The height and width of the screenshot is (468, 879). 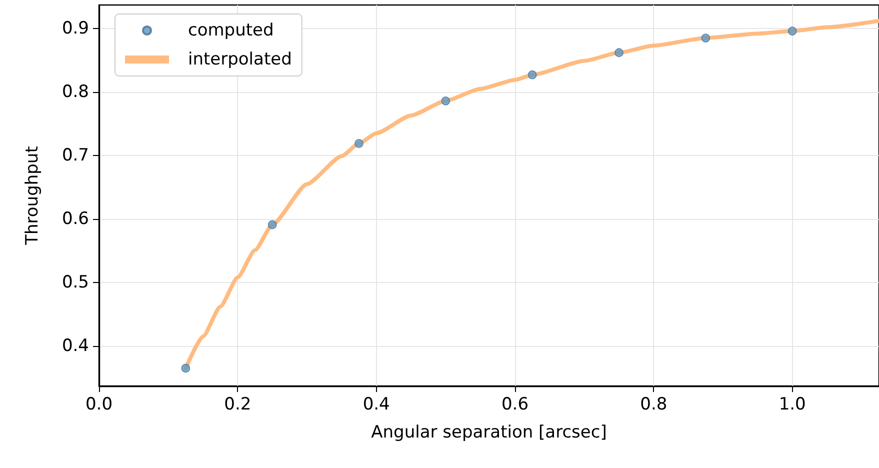 What do you see at coordinates (75, 346) in the screenshot?
I see `y-tick-label: 0.4` at bounding box center [75, 346].